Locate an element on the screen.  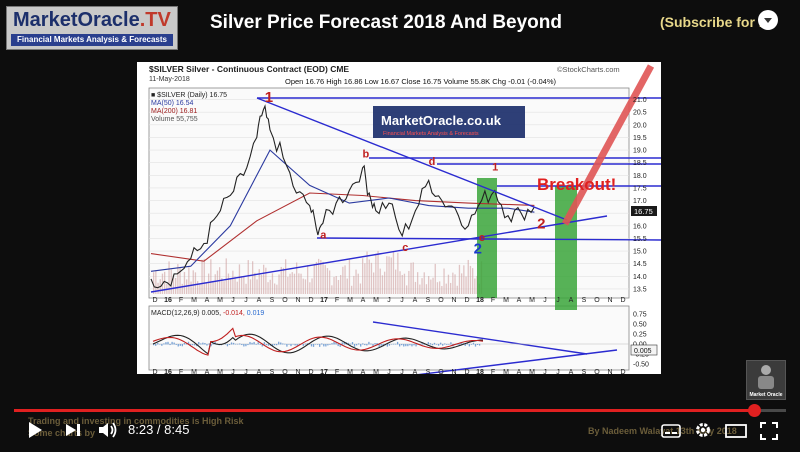
scrubber-handle is located at coordinates (754, 410).